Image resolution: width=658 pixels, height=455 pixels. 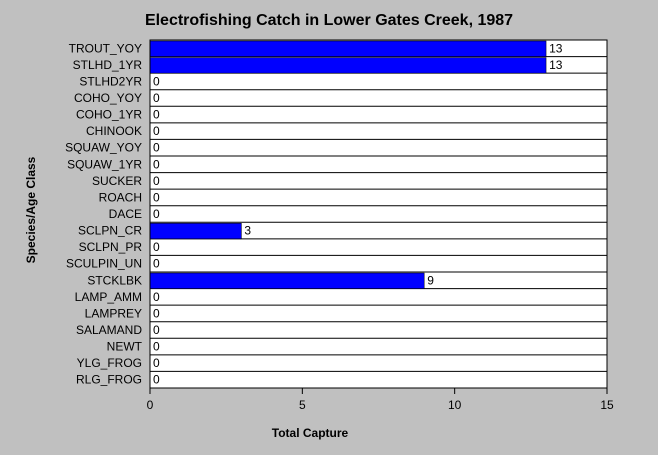 What do you see at coordinates (113, 313) in the screenshot?
I see `category-label: LAMPREY` at bounding box center [113, 313].